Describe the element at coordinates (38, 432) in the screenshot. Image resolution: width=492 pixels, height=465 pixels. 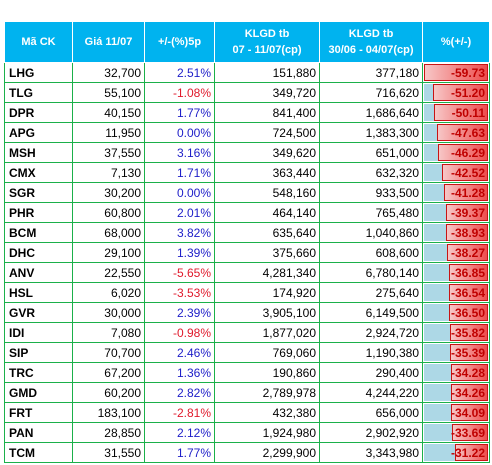
I see `cell-code: PAN` at that location.